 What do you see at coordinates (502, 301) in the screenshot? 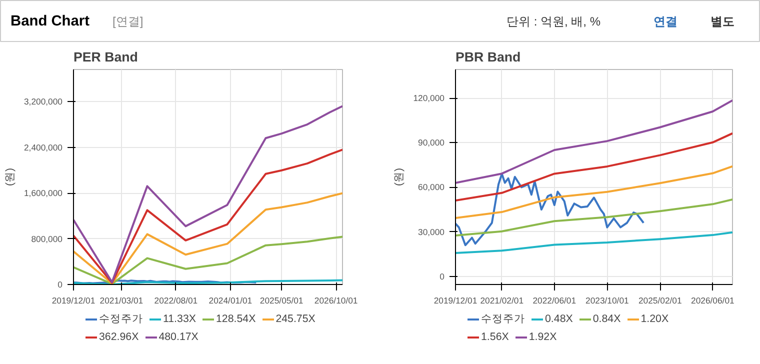
I see `x-tick-label: 2021/02/01` at bounding box center [502, 301].